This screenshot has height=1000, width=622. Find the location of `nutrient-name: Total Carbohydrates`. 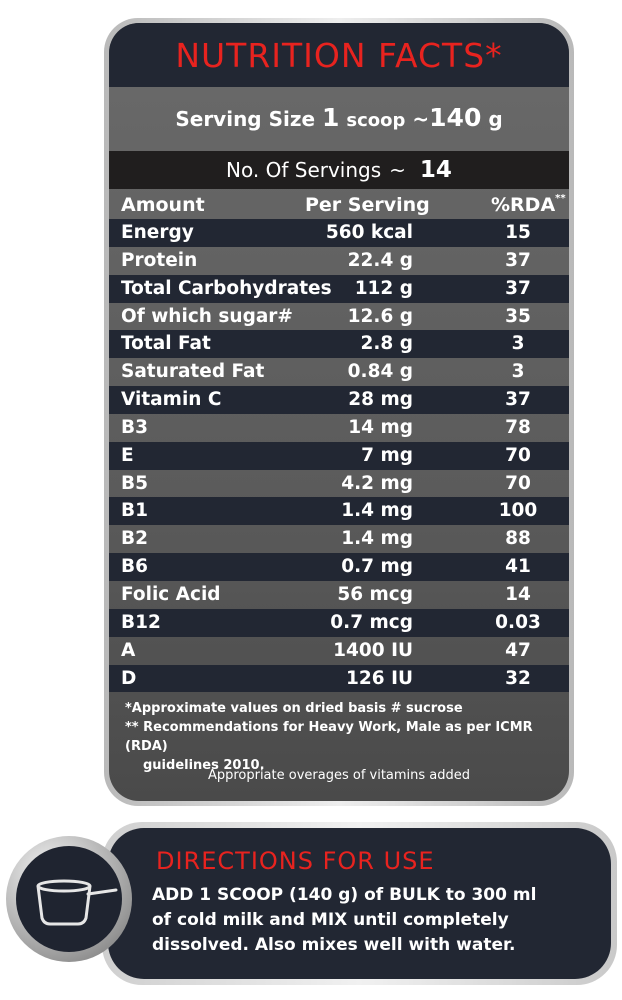

nutrient-name: Total Carbohydrates is located at coordinates (226, 288).